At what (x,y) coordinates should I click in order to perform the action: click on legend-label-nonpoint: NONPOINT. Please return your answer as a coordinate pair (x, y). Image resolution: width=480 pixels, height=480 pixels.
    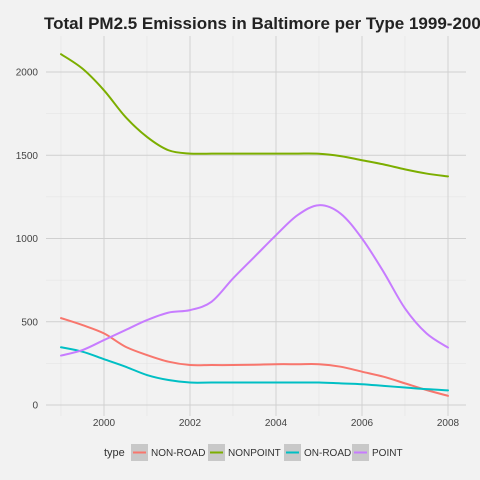
    Looking at the image, I should click on (254, 453).